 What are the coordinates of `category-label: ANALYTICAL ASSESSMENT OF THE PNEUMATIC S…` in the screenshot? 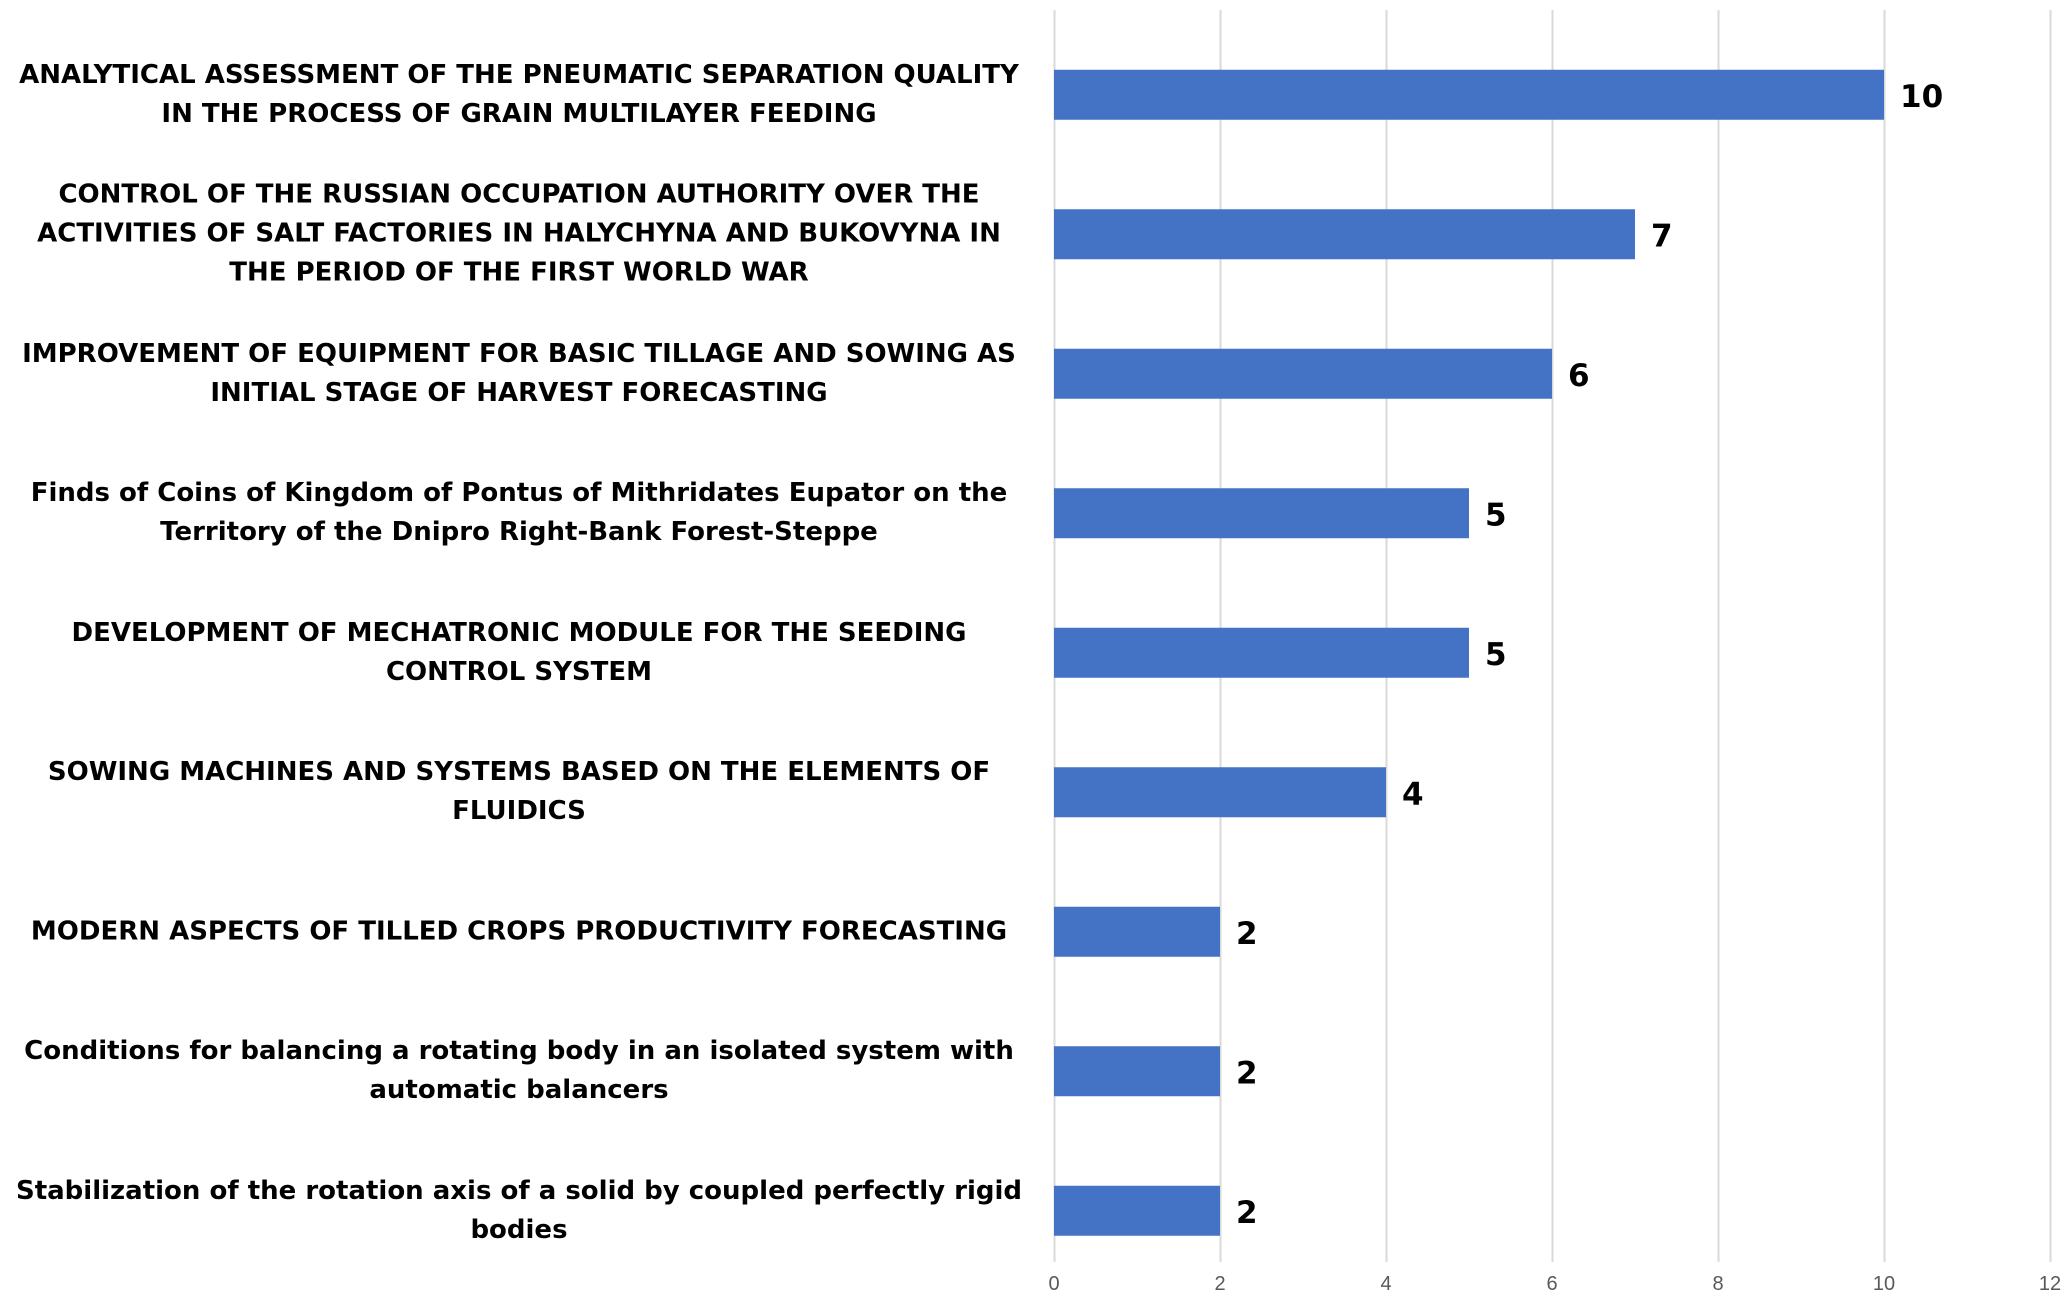 It's located at (519, 94).